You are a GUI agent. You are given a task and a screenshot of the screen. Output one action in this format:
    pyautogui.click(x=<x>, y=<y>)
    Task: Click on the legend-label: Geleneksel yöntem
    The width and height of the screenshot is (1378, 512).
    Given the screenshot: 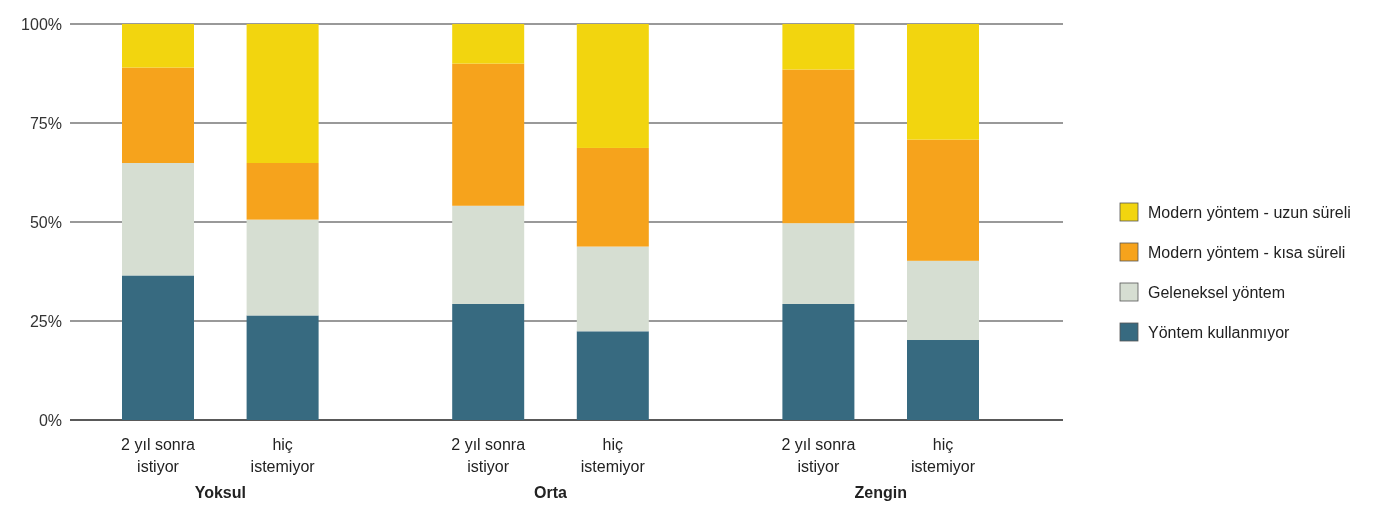 What is the action you would take?
    pyautogui.click(x=1216, y=292)
    